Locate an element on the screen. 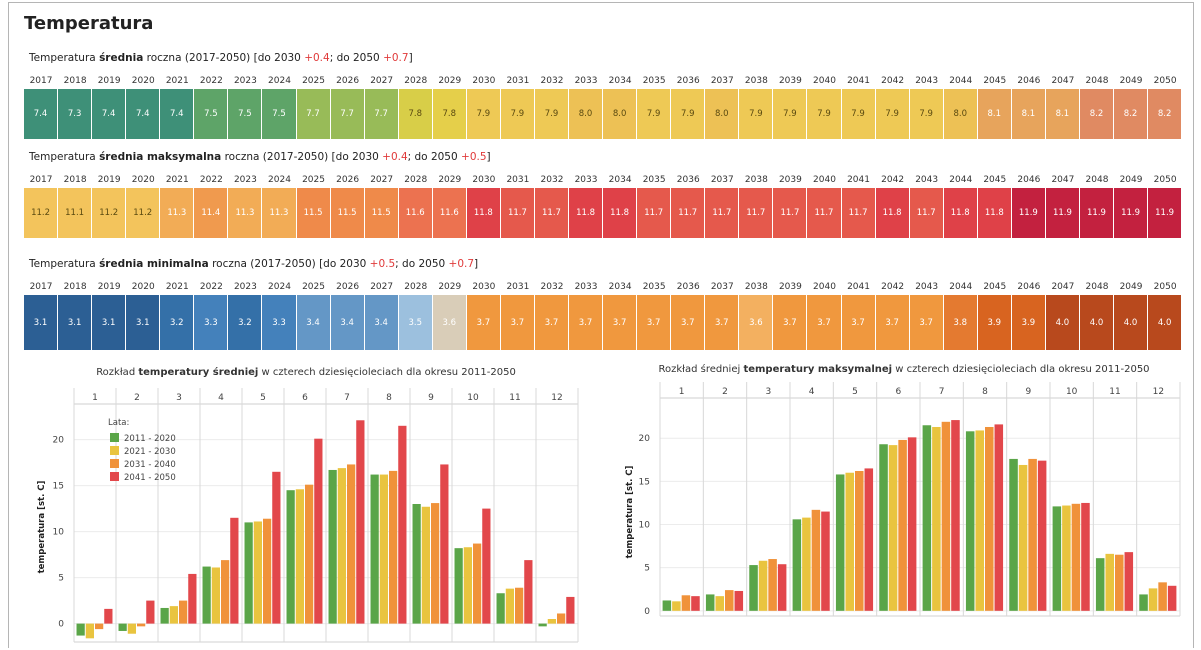 The height and width of the screenshot is (650, 1201). year-label: 2027 is located at coordinates (382, 180).